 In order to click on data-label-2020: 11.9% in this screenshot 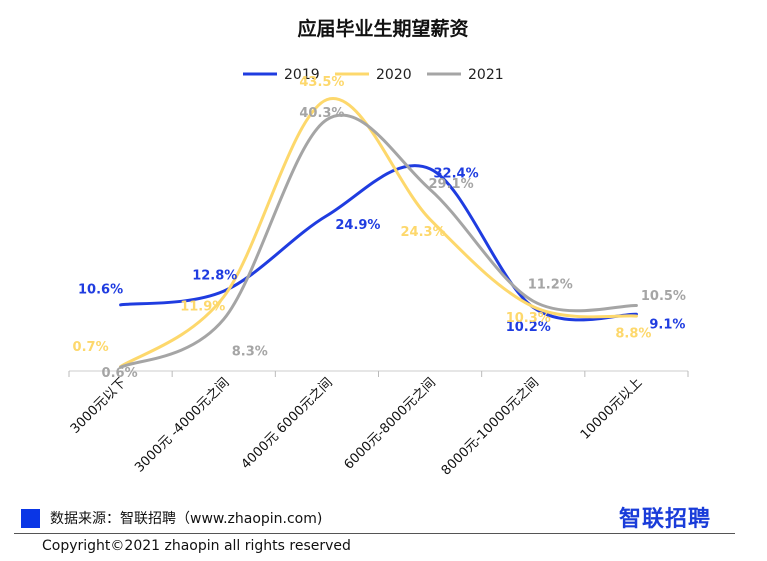, I will do `click(202, 306)`.